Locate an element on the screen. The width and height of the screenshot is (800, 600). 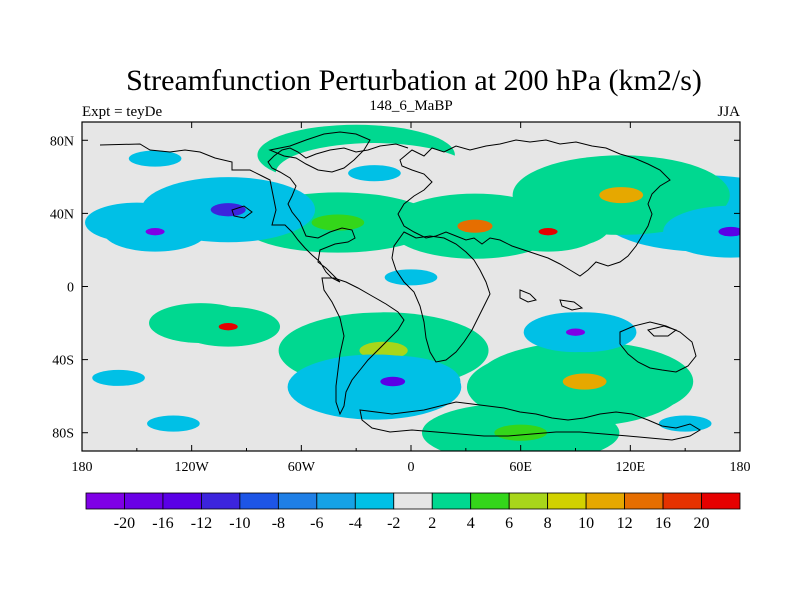
coast-north-america is located at coordinates (254, 213).